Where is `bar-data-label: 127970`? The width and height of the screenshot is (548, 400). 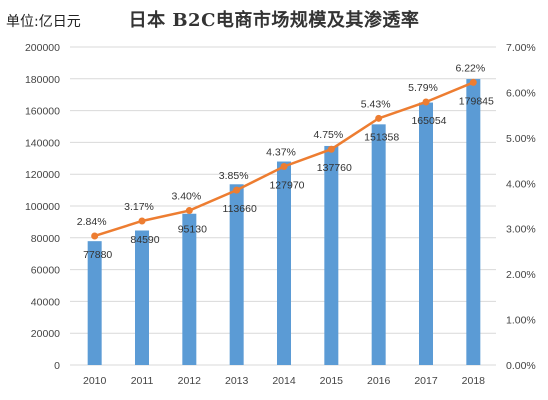
bar-data-label: 127970 is located at coordinates (286, 185).